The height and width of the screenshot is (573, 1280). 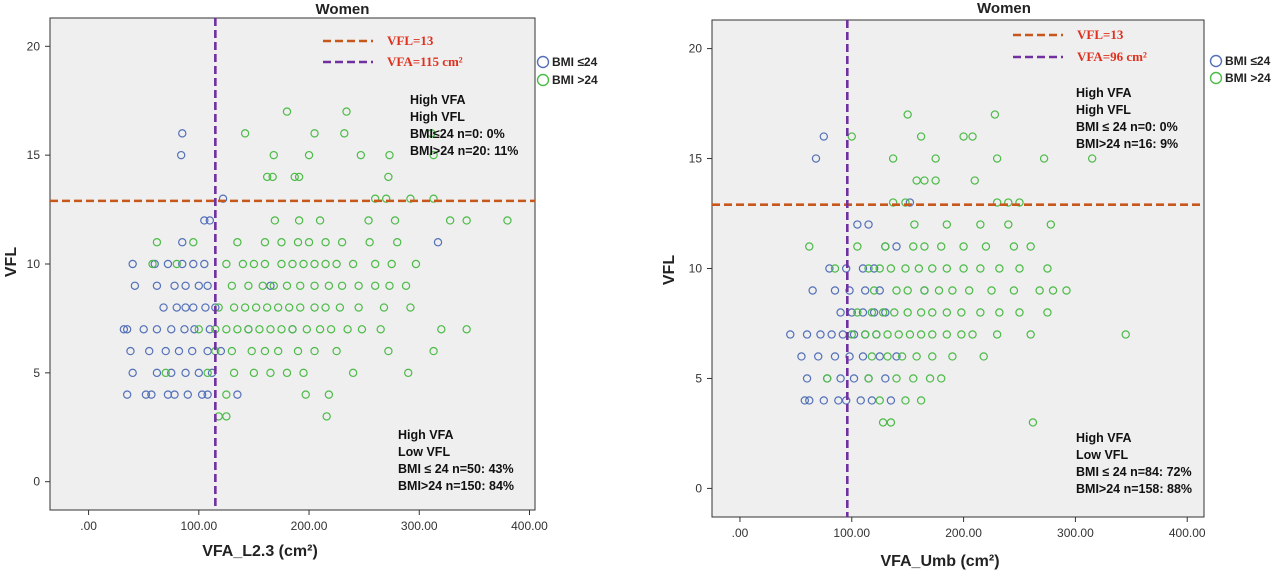 What do you see at coordinates (464, 151) in the screenshot?
I see `annotation-line: BMI>24 n=20: 11%` at bounding box center [464, 151].